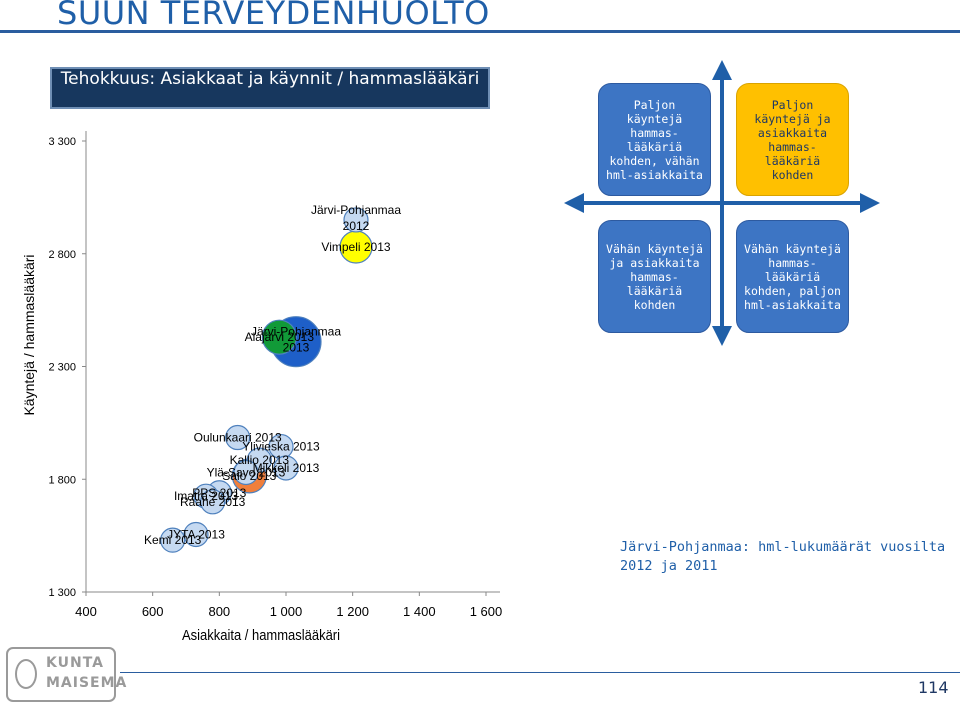 This screenshot has width=960, height=709. I want to click on point-label: PPS 2013, so click(219, 493).